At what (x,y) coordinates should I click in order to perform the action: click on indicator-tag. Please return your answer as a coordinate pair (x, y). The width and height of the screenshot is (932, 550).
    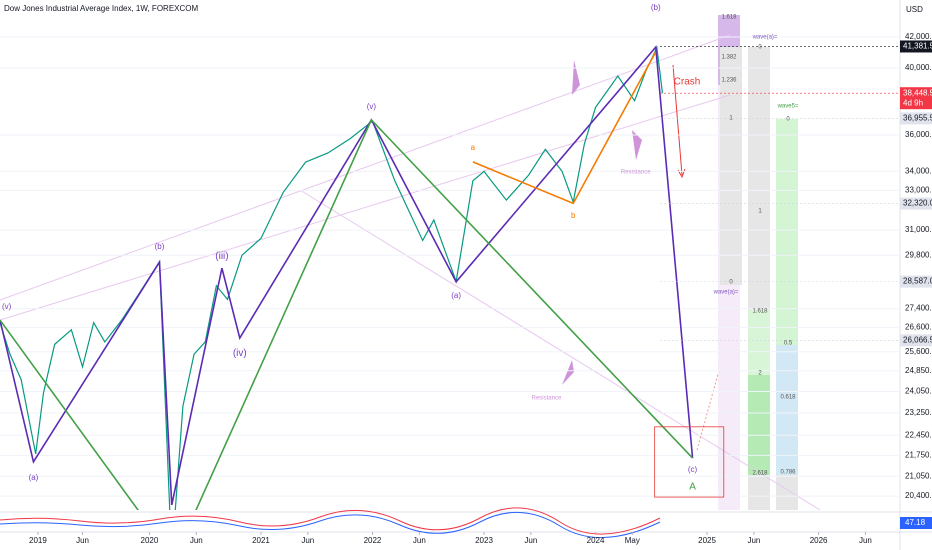
    Looking at the image, I should click on (916, 523).